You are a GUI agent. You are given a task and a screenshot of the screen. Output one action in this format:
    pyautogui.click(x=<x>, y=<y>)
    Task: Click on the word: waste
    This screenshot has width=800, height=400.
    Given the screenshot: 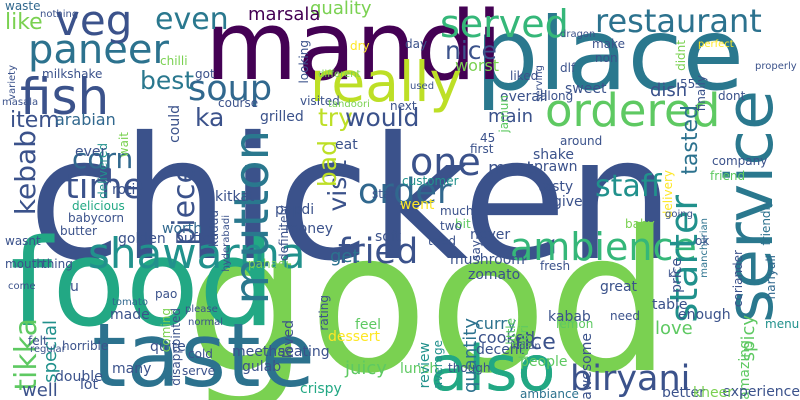 What is the action you would take?
    pyautogui.click(x=23, y=6)
    